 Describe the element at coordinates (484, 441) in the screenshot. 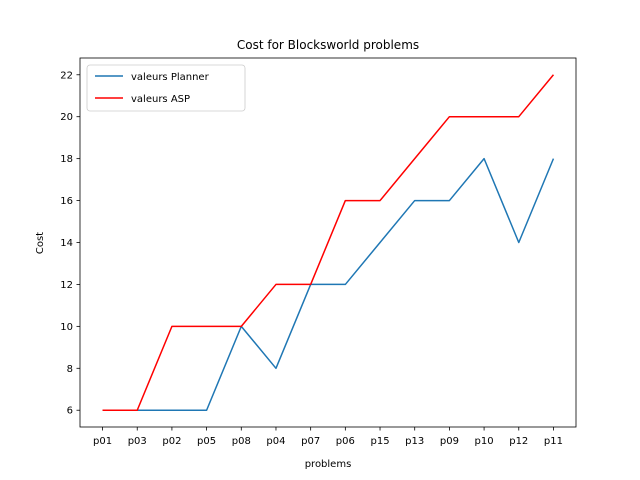

I see `x-tick-label: p10` at that location.